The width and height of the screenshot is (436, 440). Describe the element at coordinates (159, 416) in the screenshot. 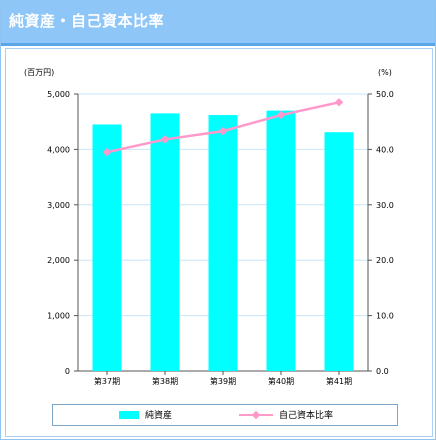

I see `legend-label-bar: 純資産` at that location.